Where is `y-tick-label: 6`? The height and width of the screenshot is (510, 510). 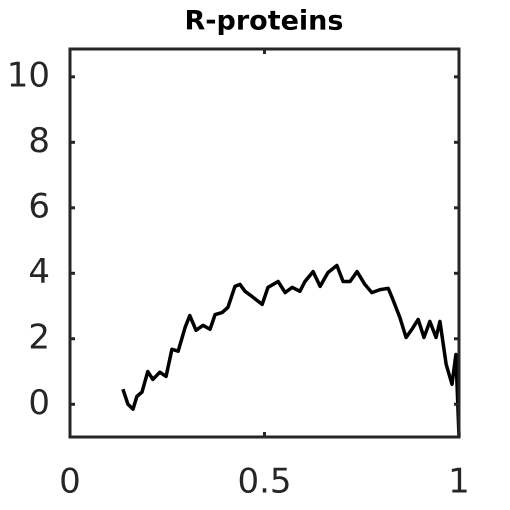 y-tick-label: 6 is located at coordinates (39, 206).